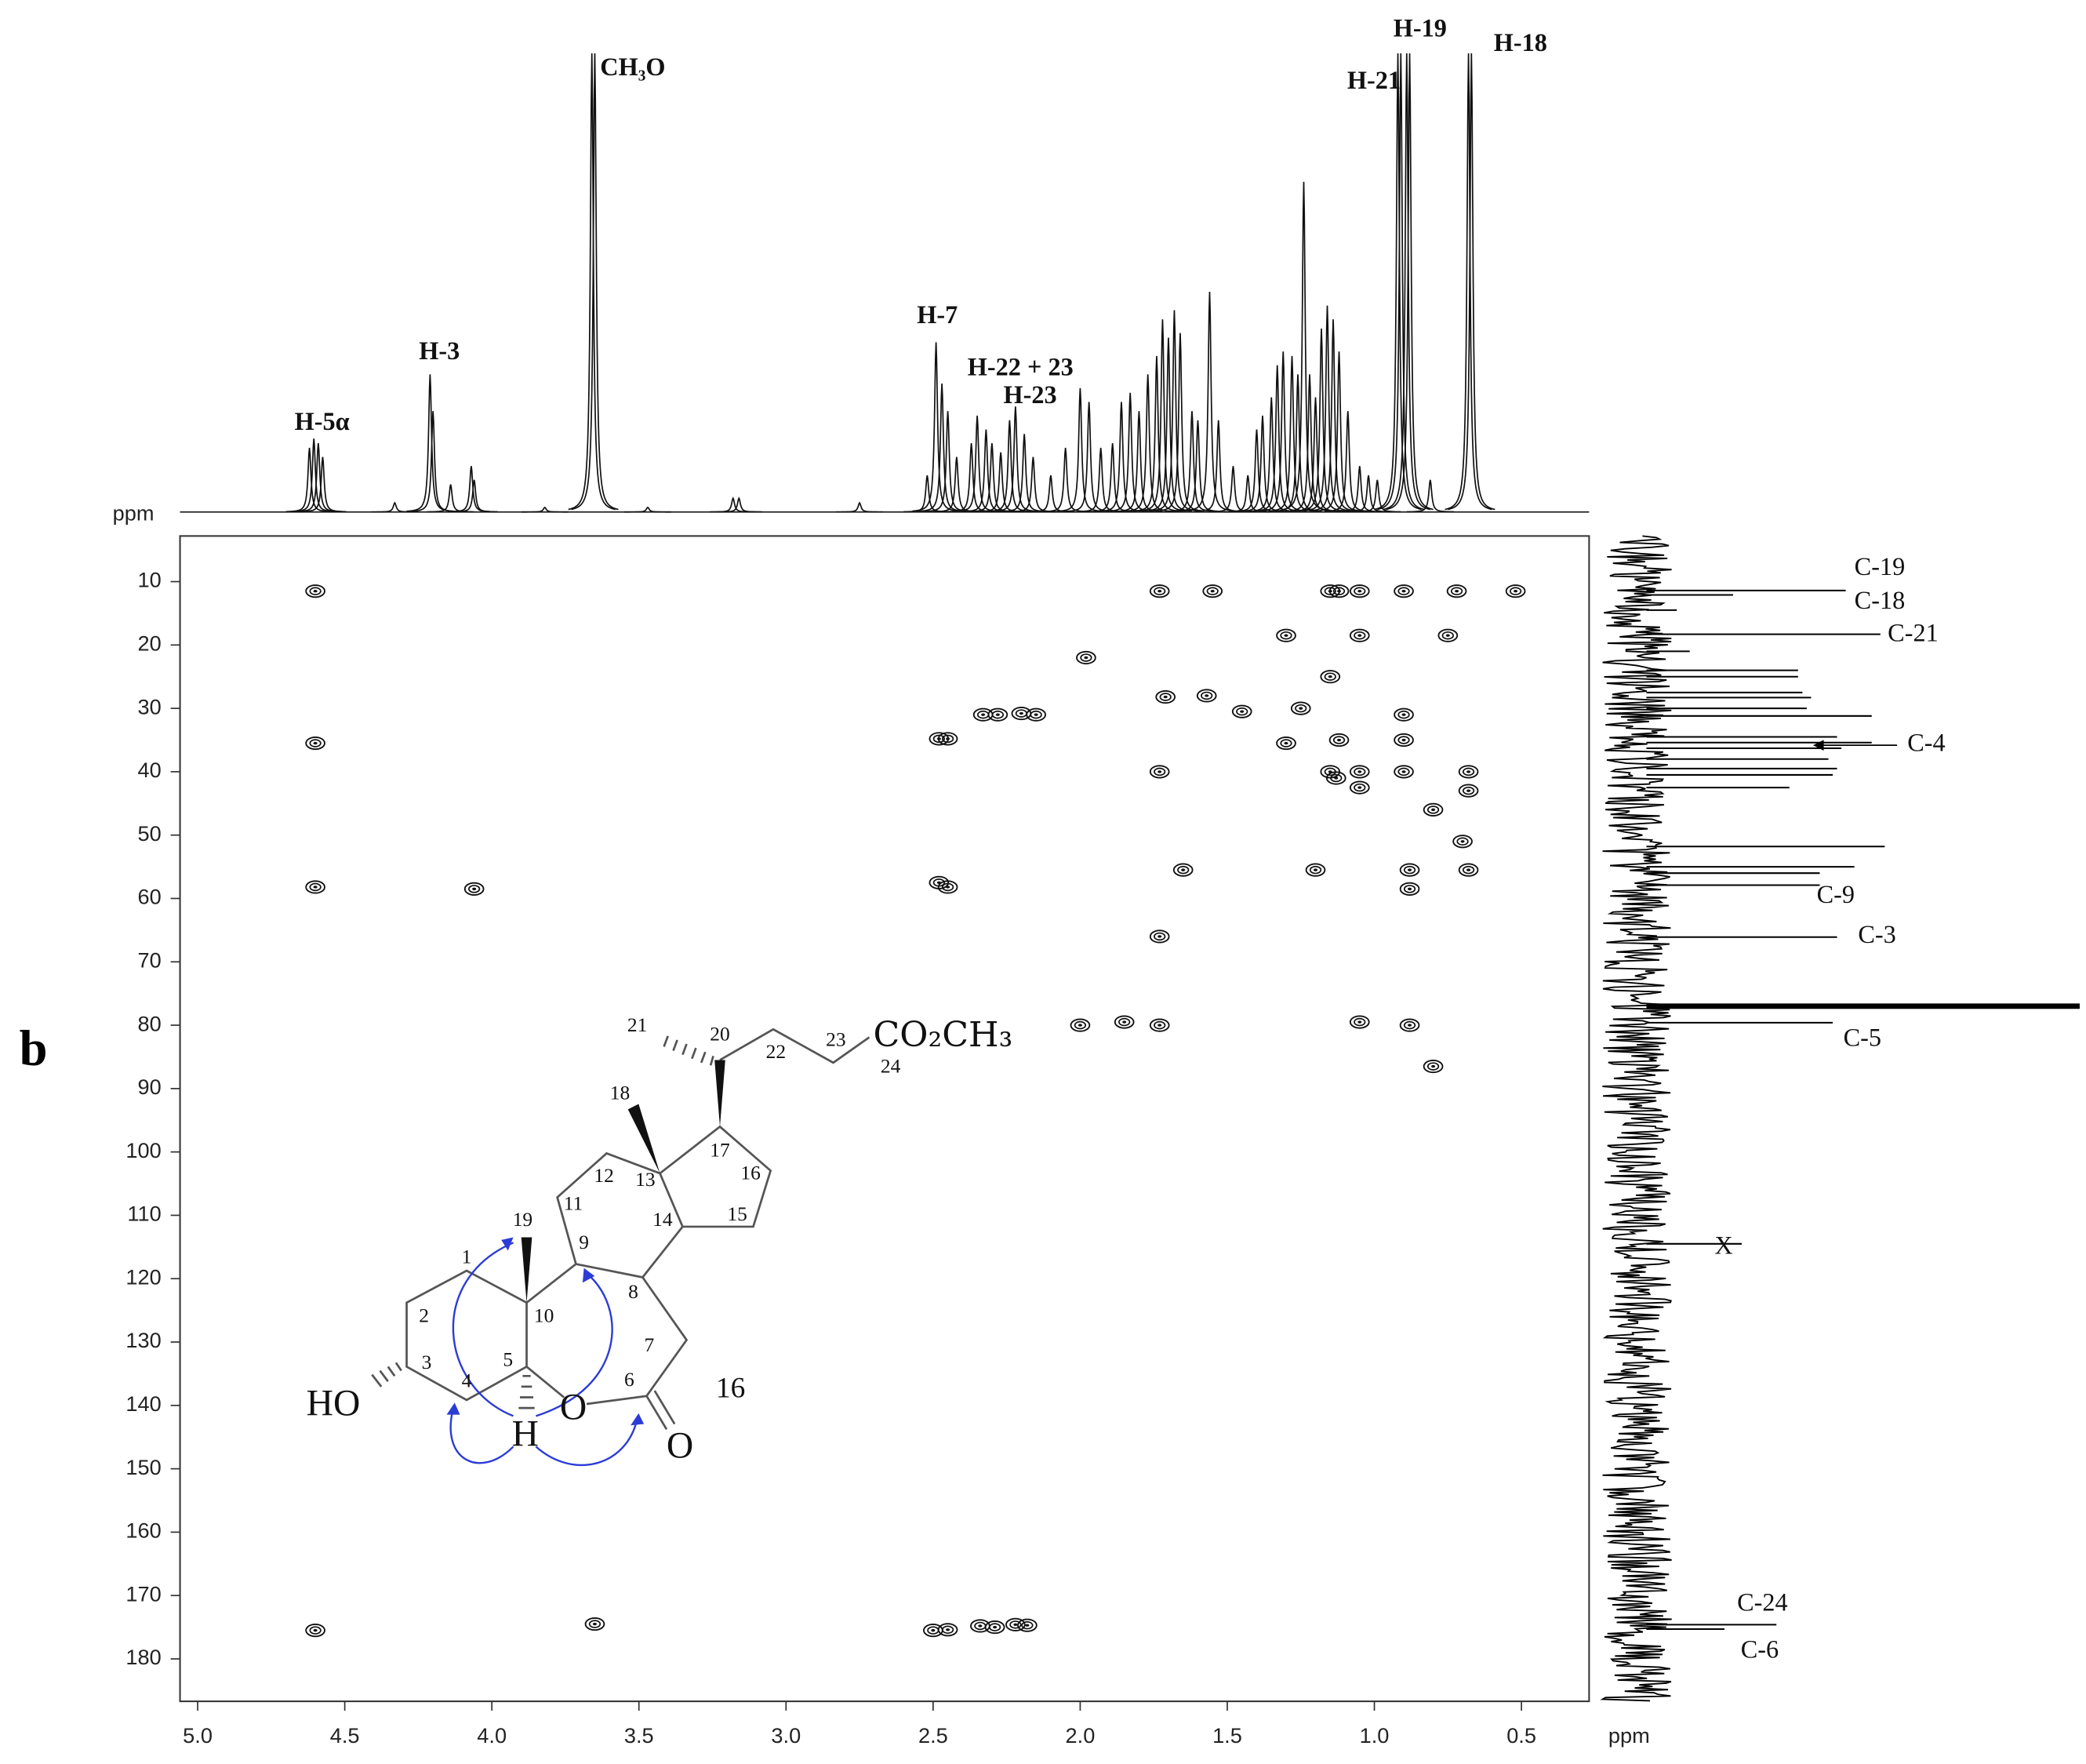 The image size is (2086, 1764). I want to click on atom-number: 11, so click(573, 1203).